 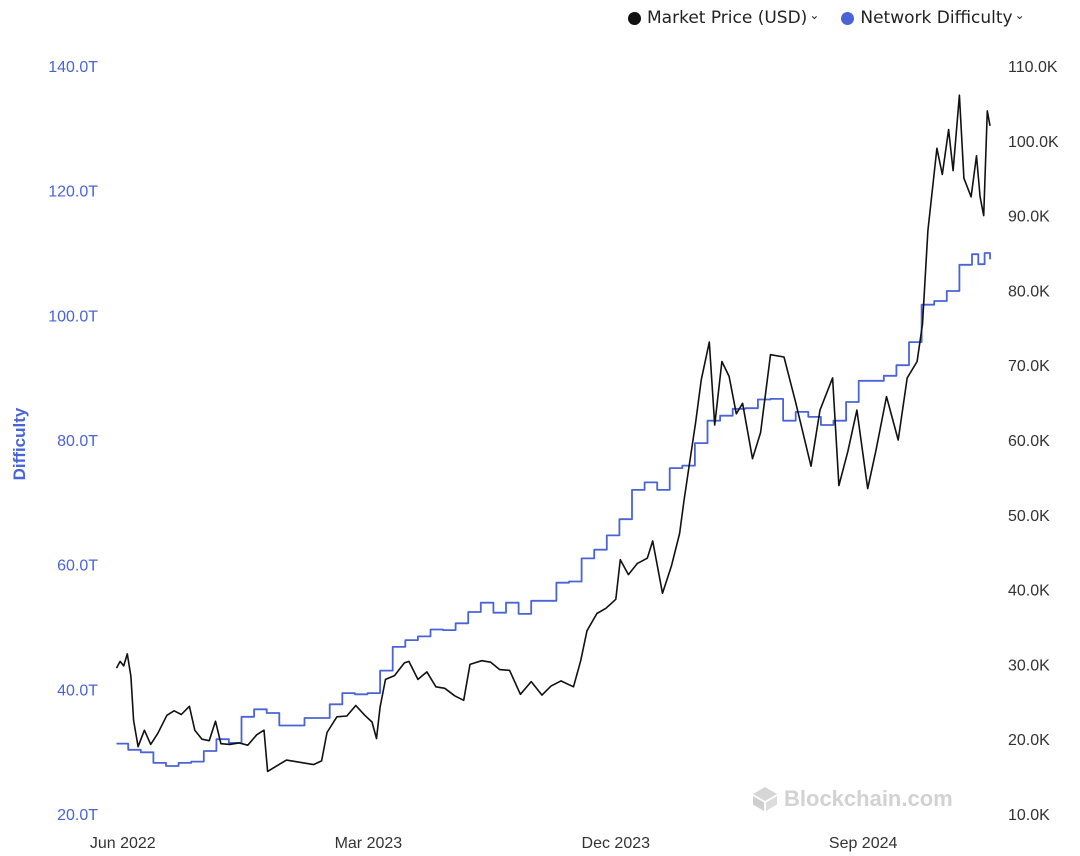 I want to click on y-right-tick-label: 60.0K, so click(x=1029, y=441).